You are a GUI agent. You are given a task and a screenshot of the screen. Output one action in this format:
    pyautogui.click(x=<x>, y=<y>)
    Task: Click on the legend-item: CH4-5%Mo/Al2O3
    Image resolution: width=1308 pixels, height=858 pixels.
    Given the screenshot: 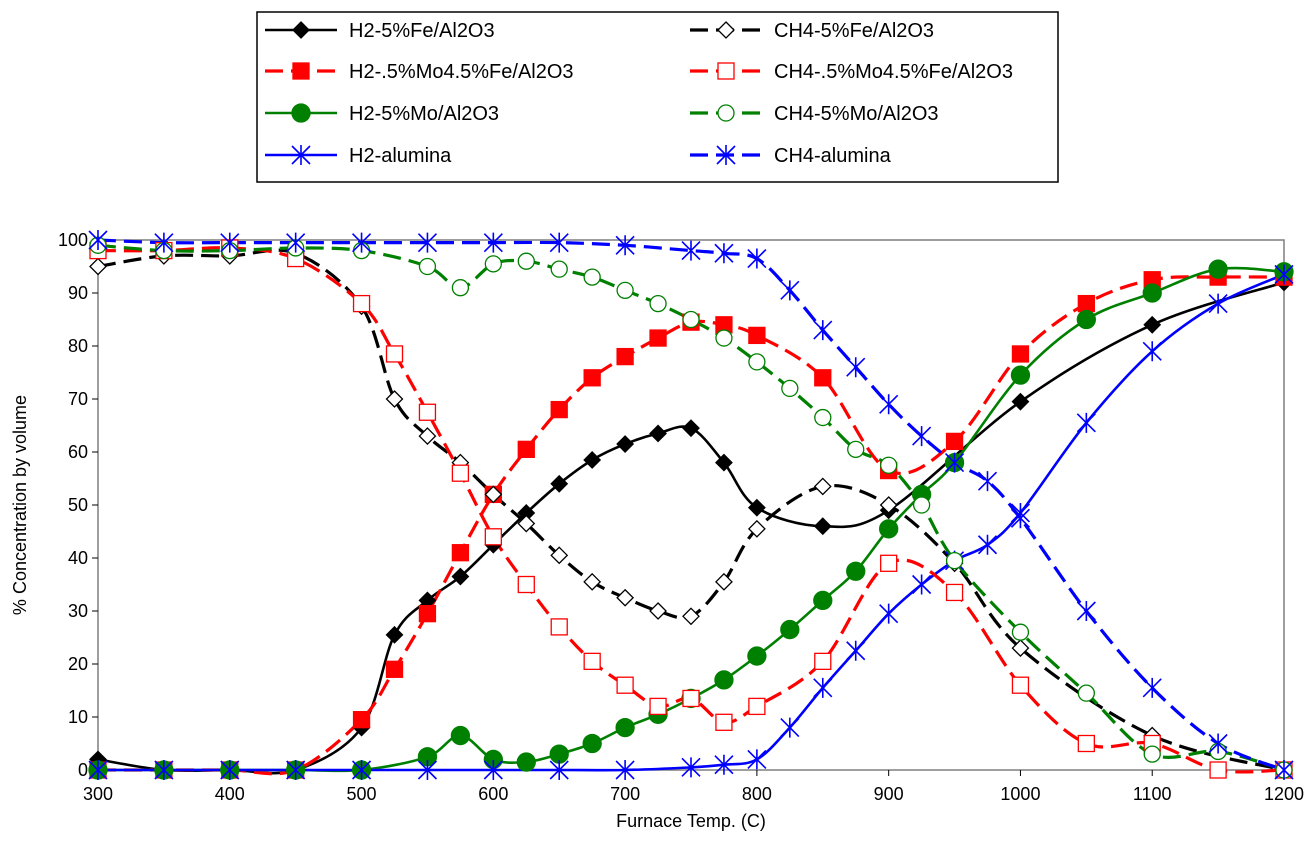 What is the action you would take?
    pyautogui.click(x=814, y=114)
    